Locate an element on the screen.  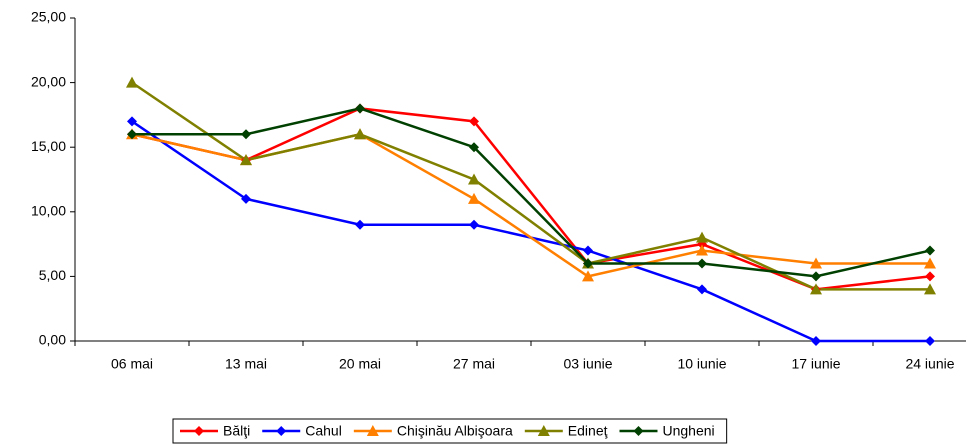
legend-label: Bălţi is located at coordinates (236, 431).